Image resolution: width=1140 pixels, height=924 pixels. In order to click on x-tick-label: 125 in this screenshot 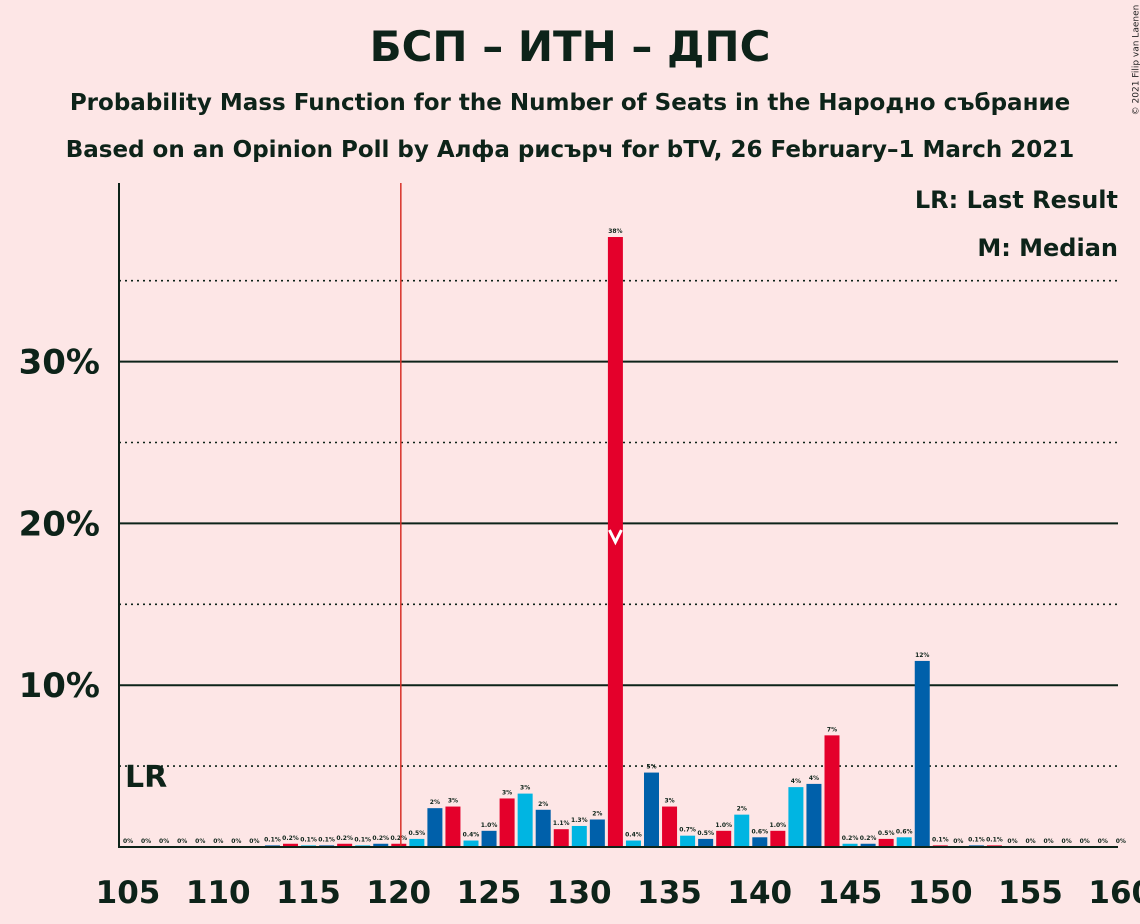, I will do `click(489, 893)`.